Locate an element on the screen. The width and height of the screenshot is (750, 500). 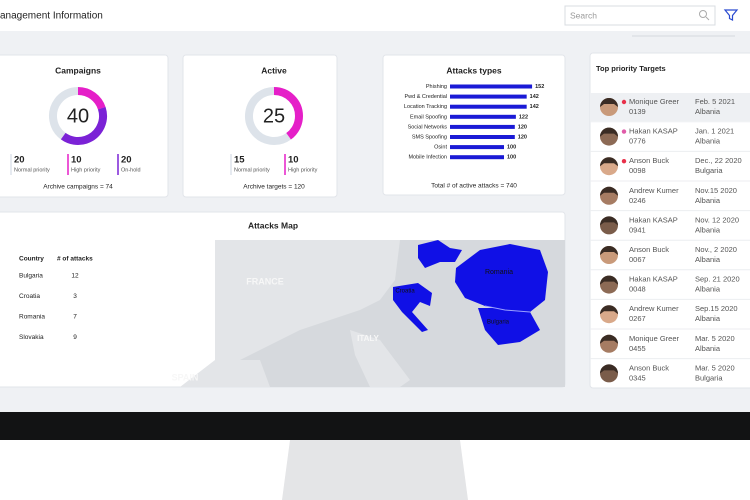
donut-total: 25 is located at coordinates (274, 116).